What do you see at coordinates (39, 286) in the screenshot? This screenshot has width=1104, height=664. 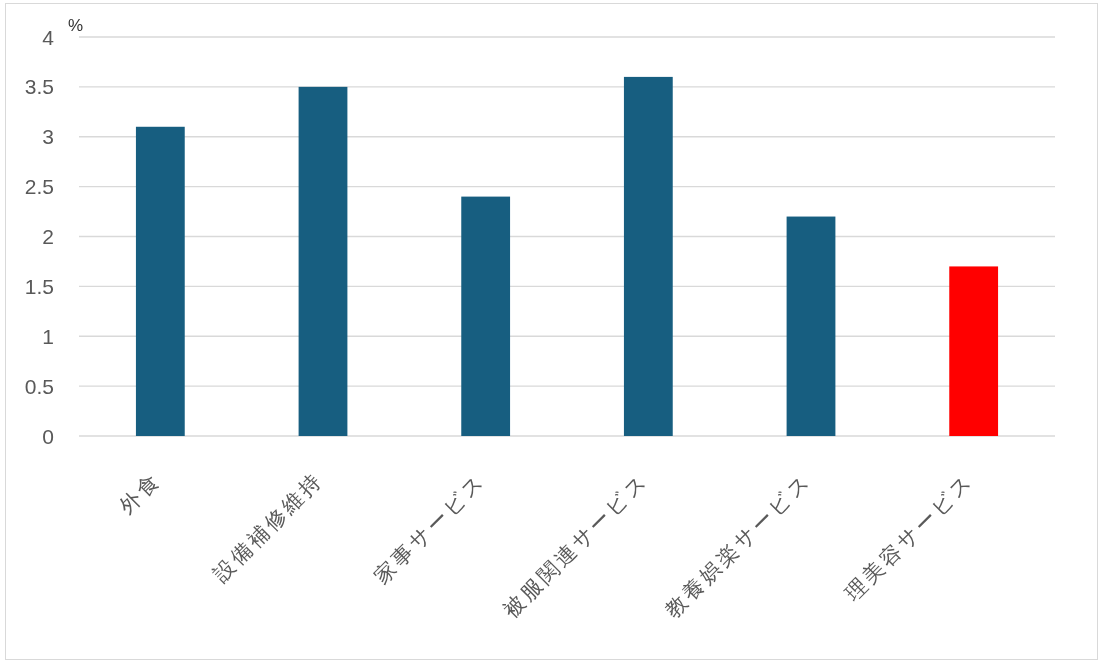 I see `y-tick-label: 1.5` at bounding box center [39, 286].